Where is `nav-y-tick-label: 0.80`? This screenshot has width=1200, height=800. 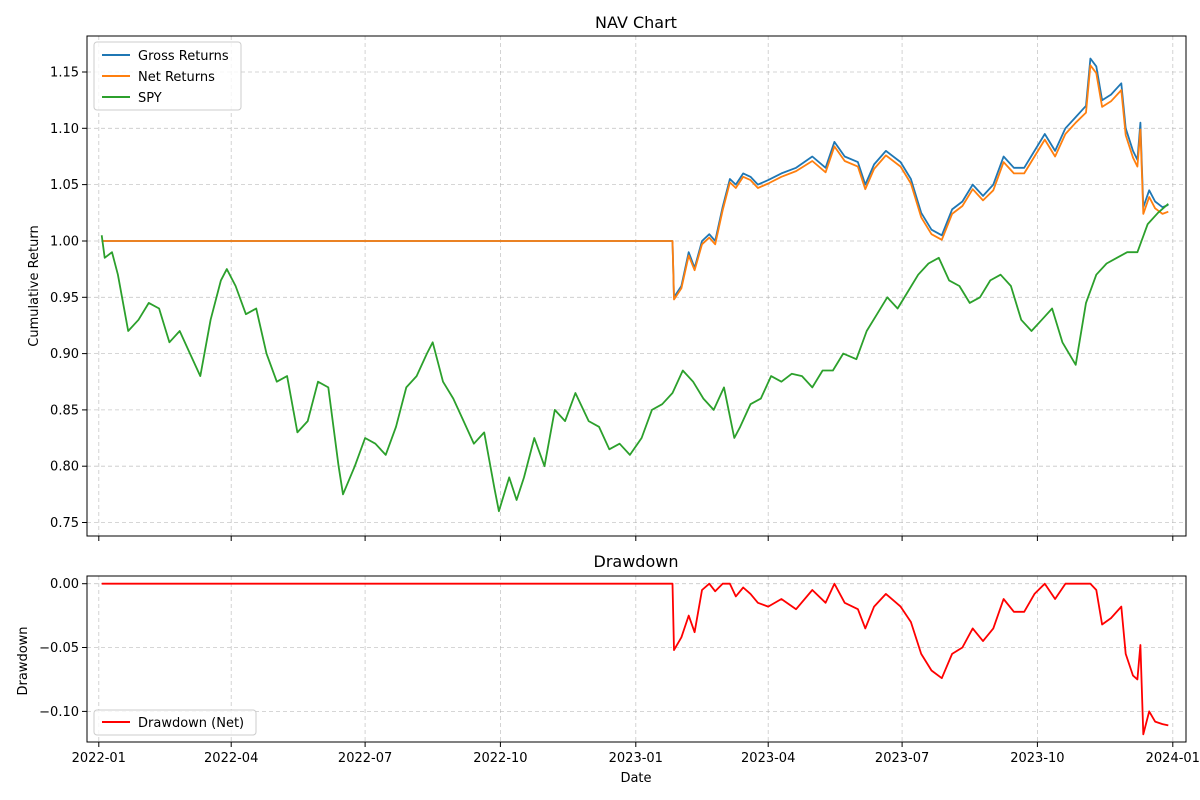 nav-y-tick-label: 0.80 is located at coordinates (64, 467).